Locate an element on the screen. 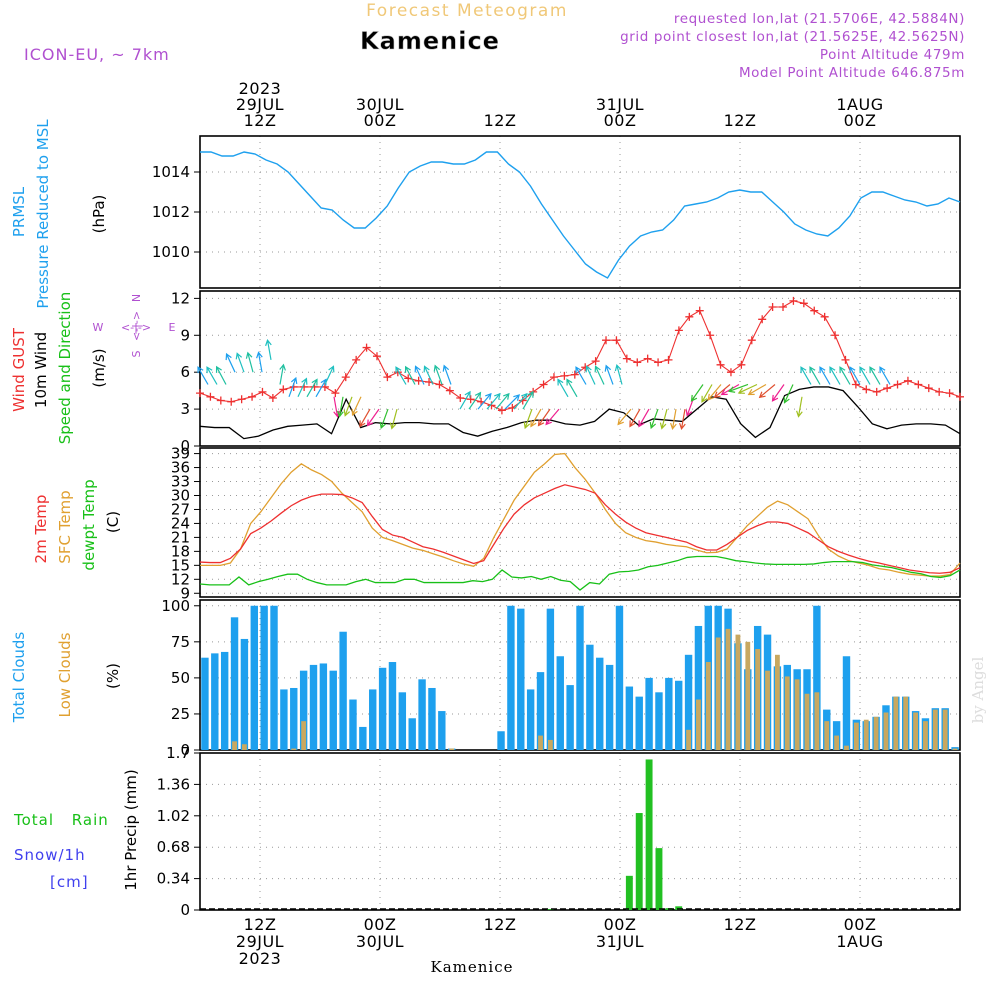 This screenshot has width=1000, height=1000. bottom-time-label: 29JUL is located at coordinates (260, 941).